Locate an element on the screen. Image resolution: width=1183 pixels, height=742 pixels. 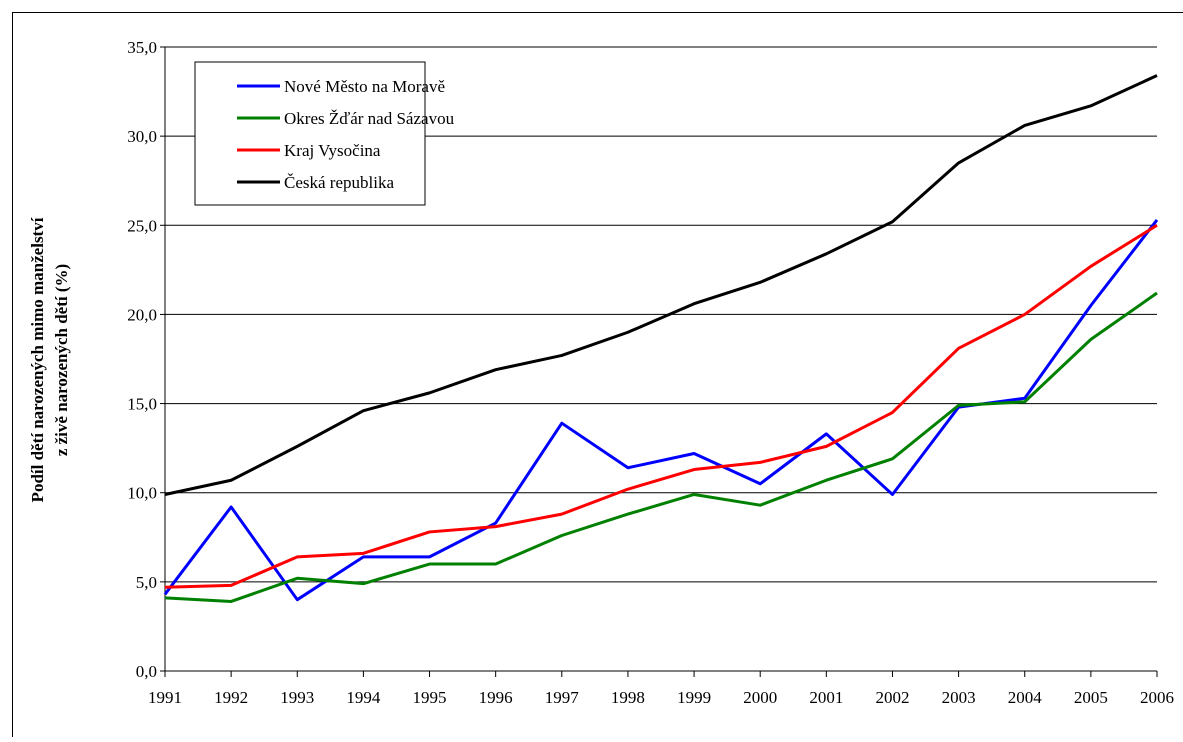
x-tick-label: 2004 is located at coordinates (1025, 697).